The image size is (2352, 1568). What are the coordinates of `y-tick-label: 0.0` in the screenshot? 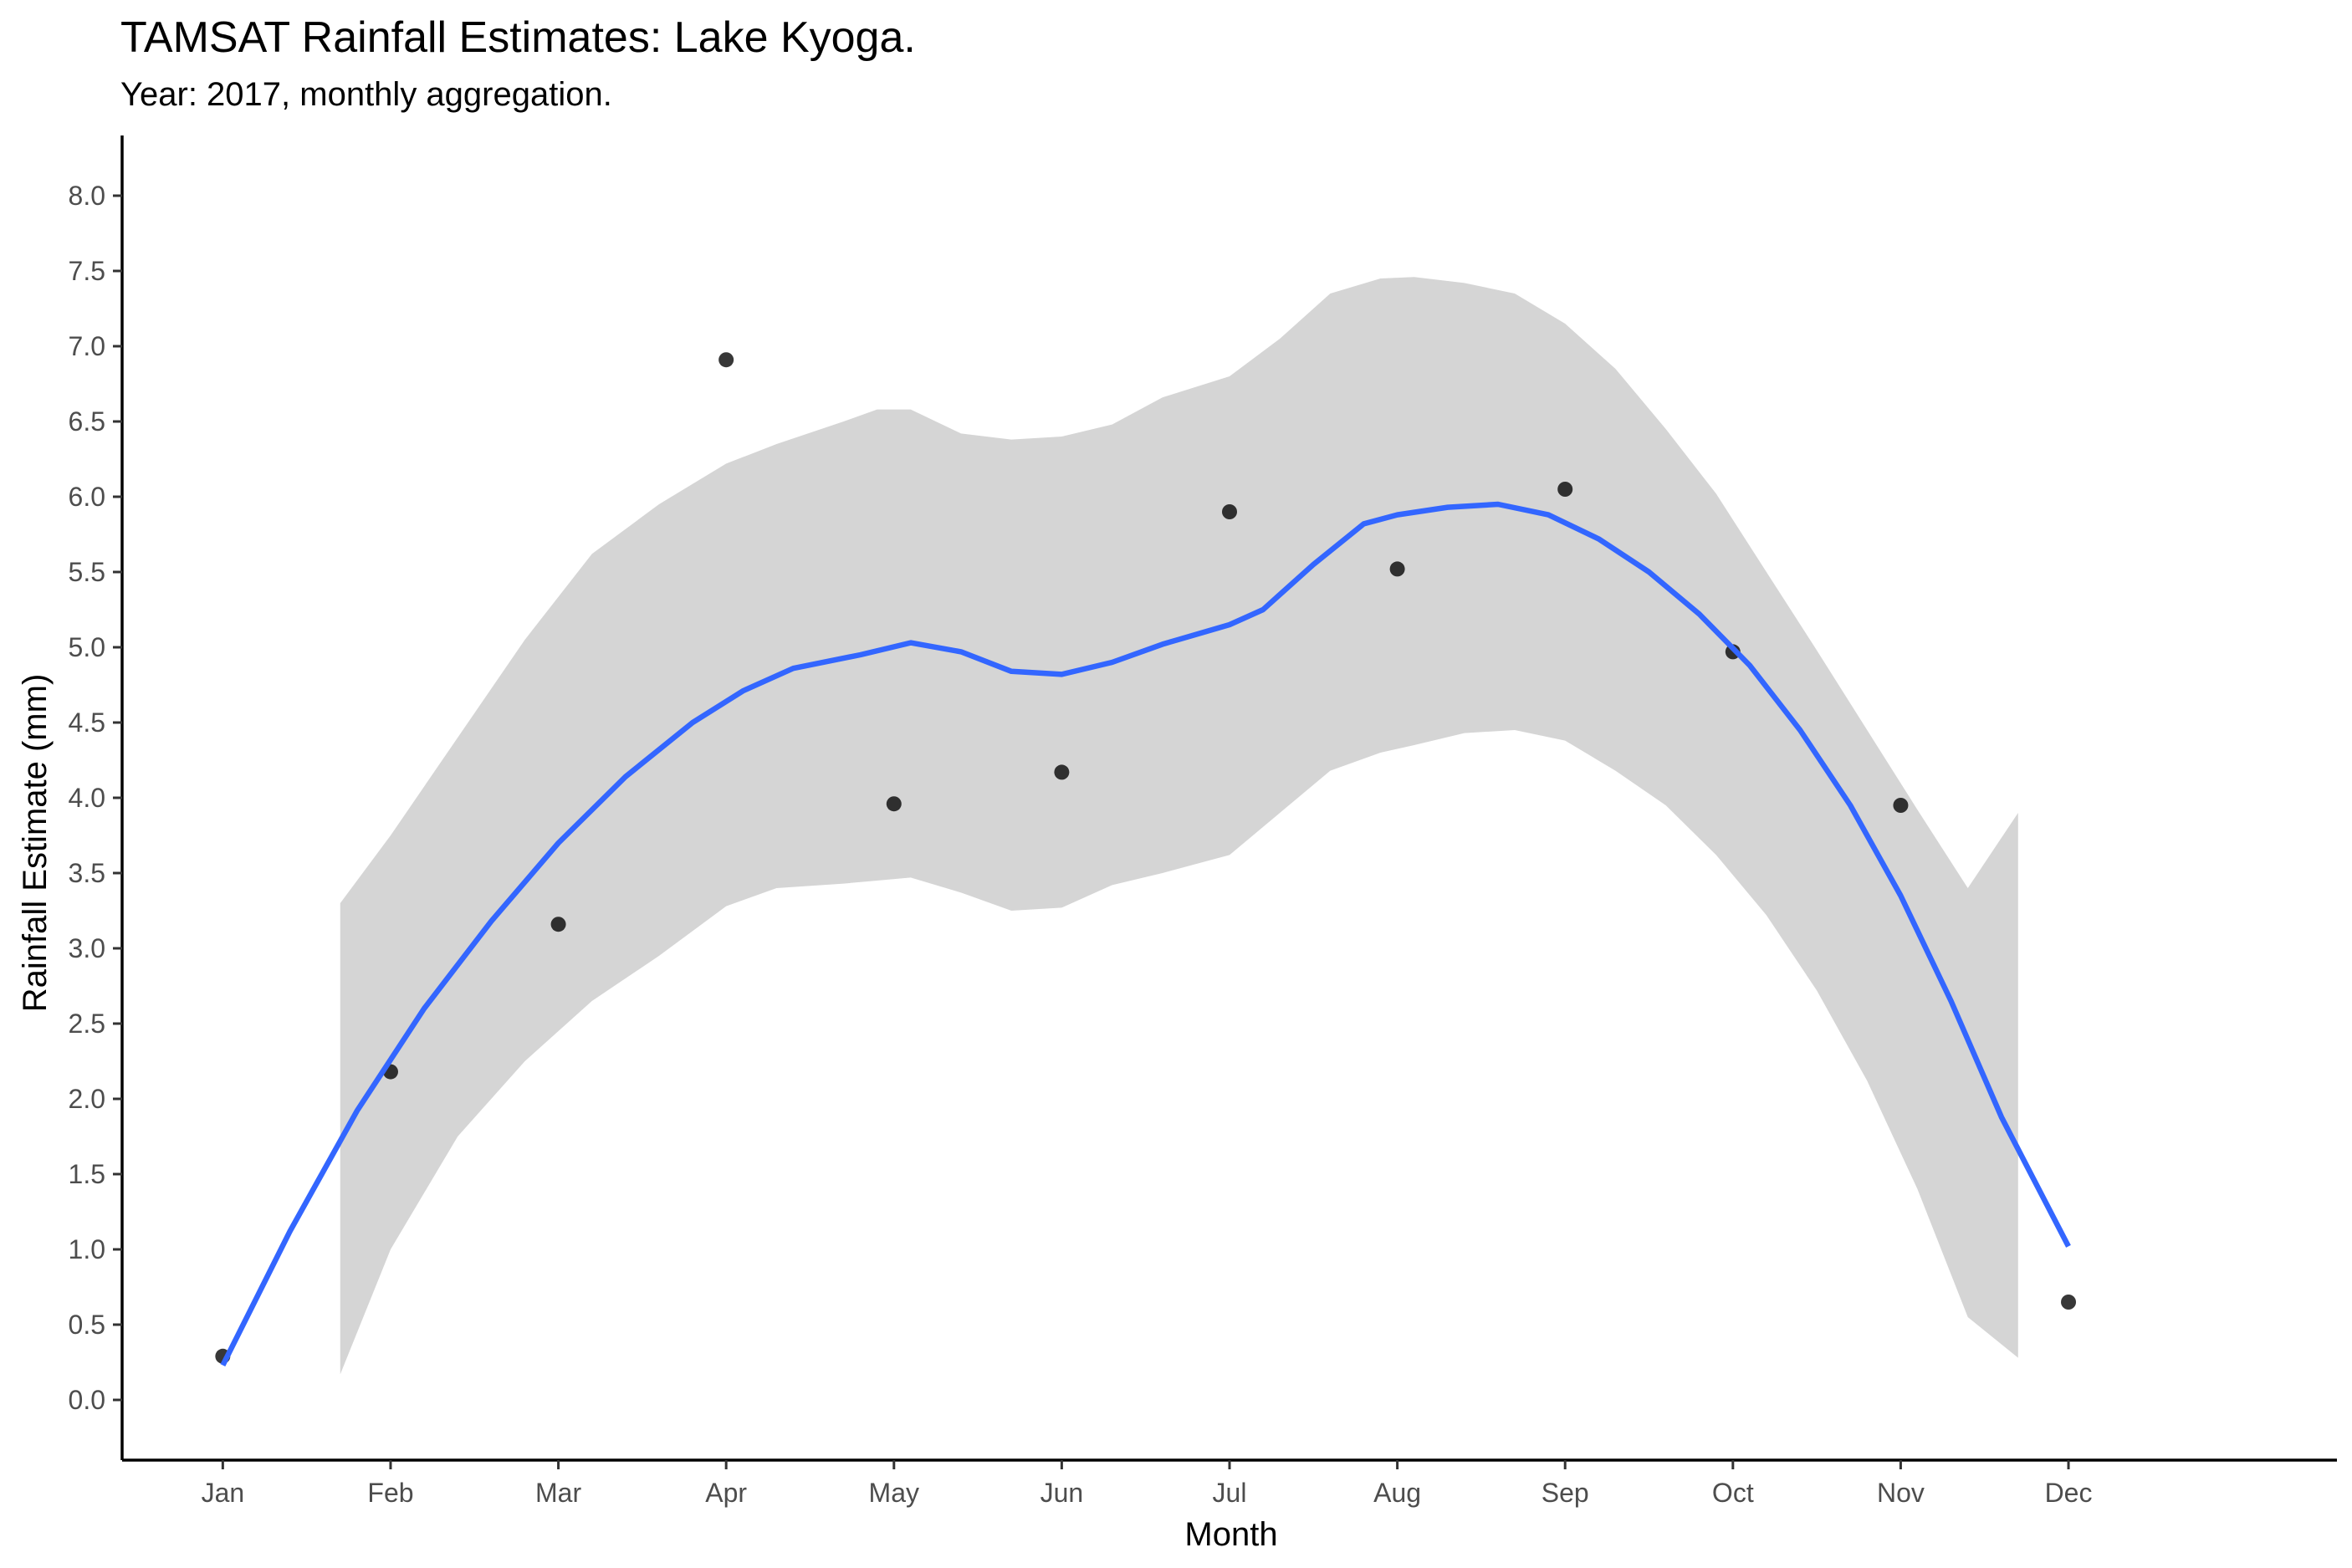 It's located at (87, 1400).